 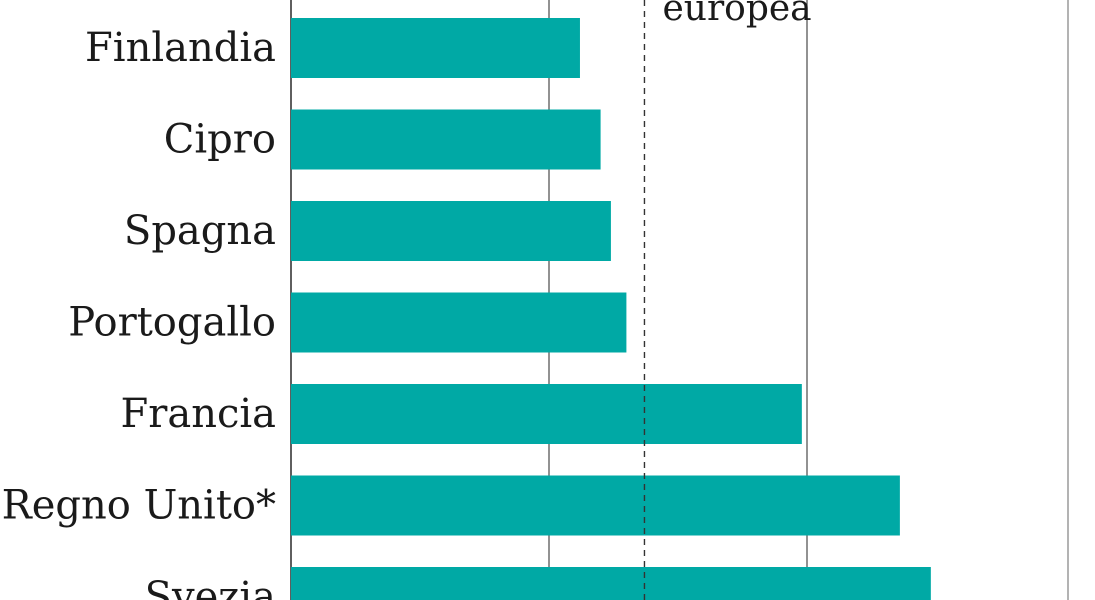 What do you see at coordinates (736, 14) in the screenshot?
I see `reference-line-label: europea` at bounding box center [736, 14].